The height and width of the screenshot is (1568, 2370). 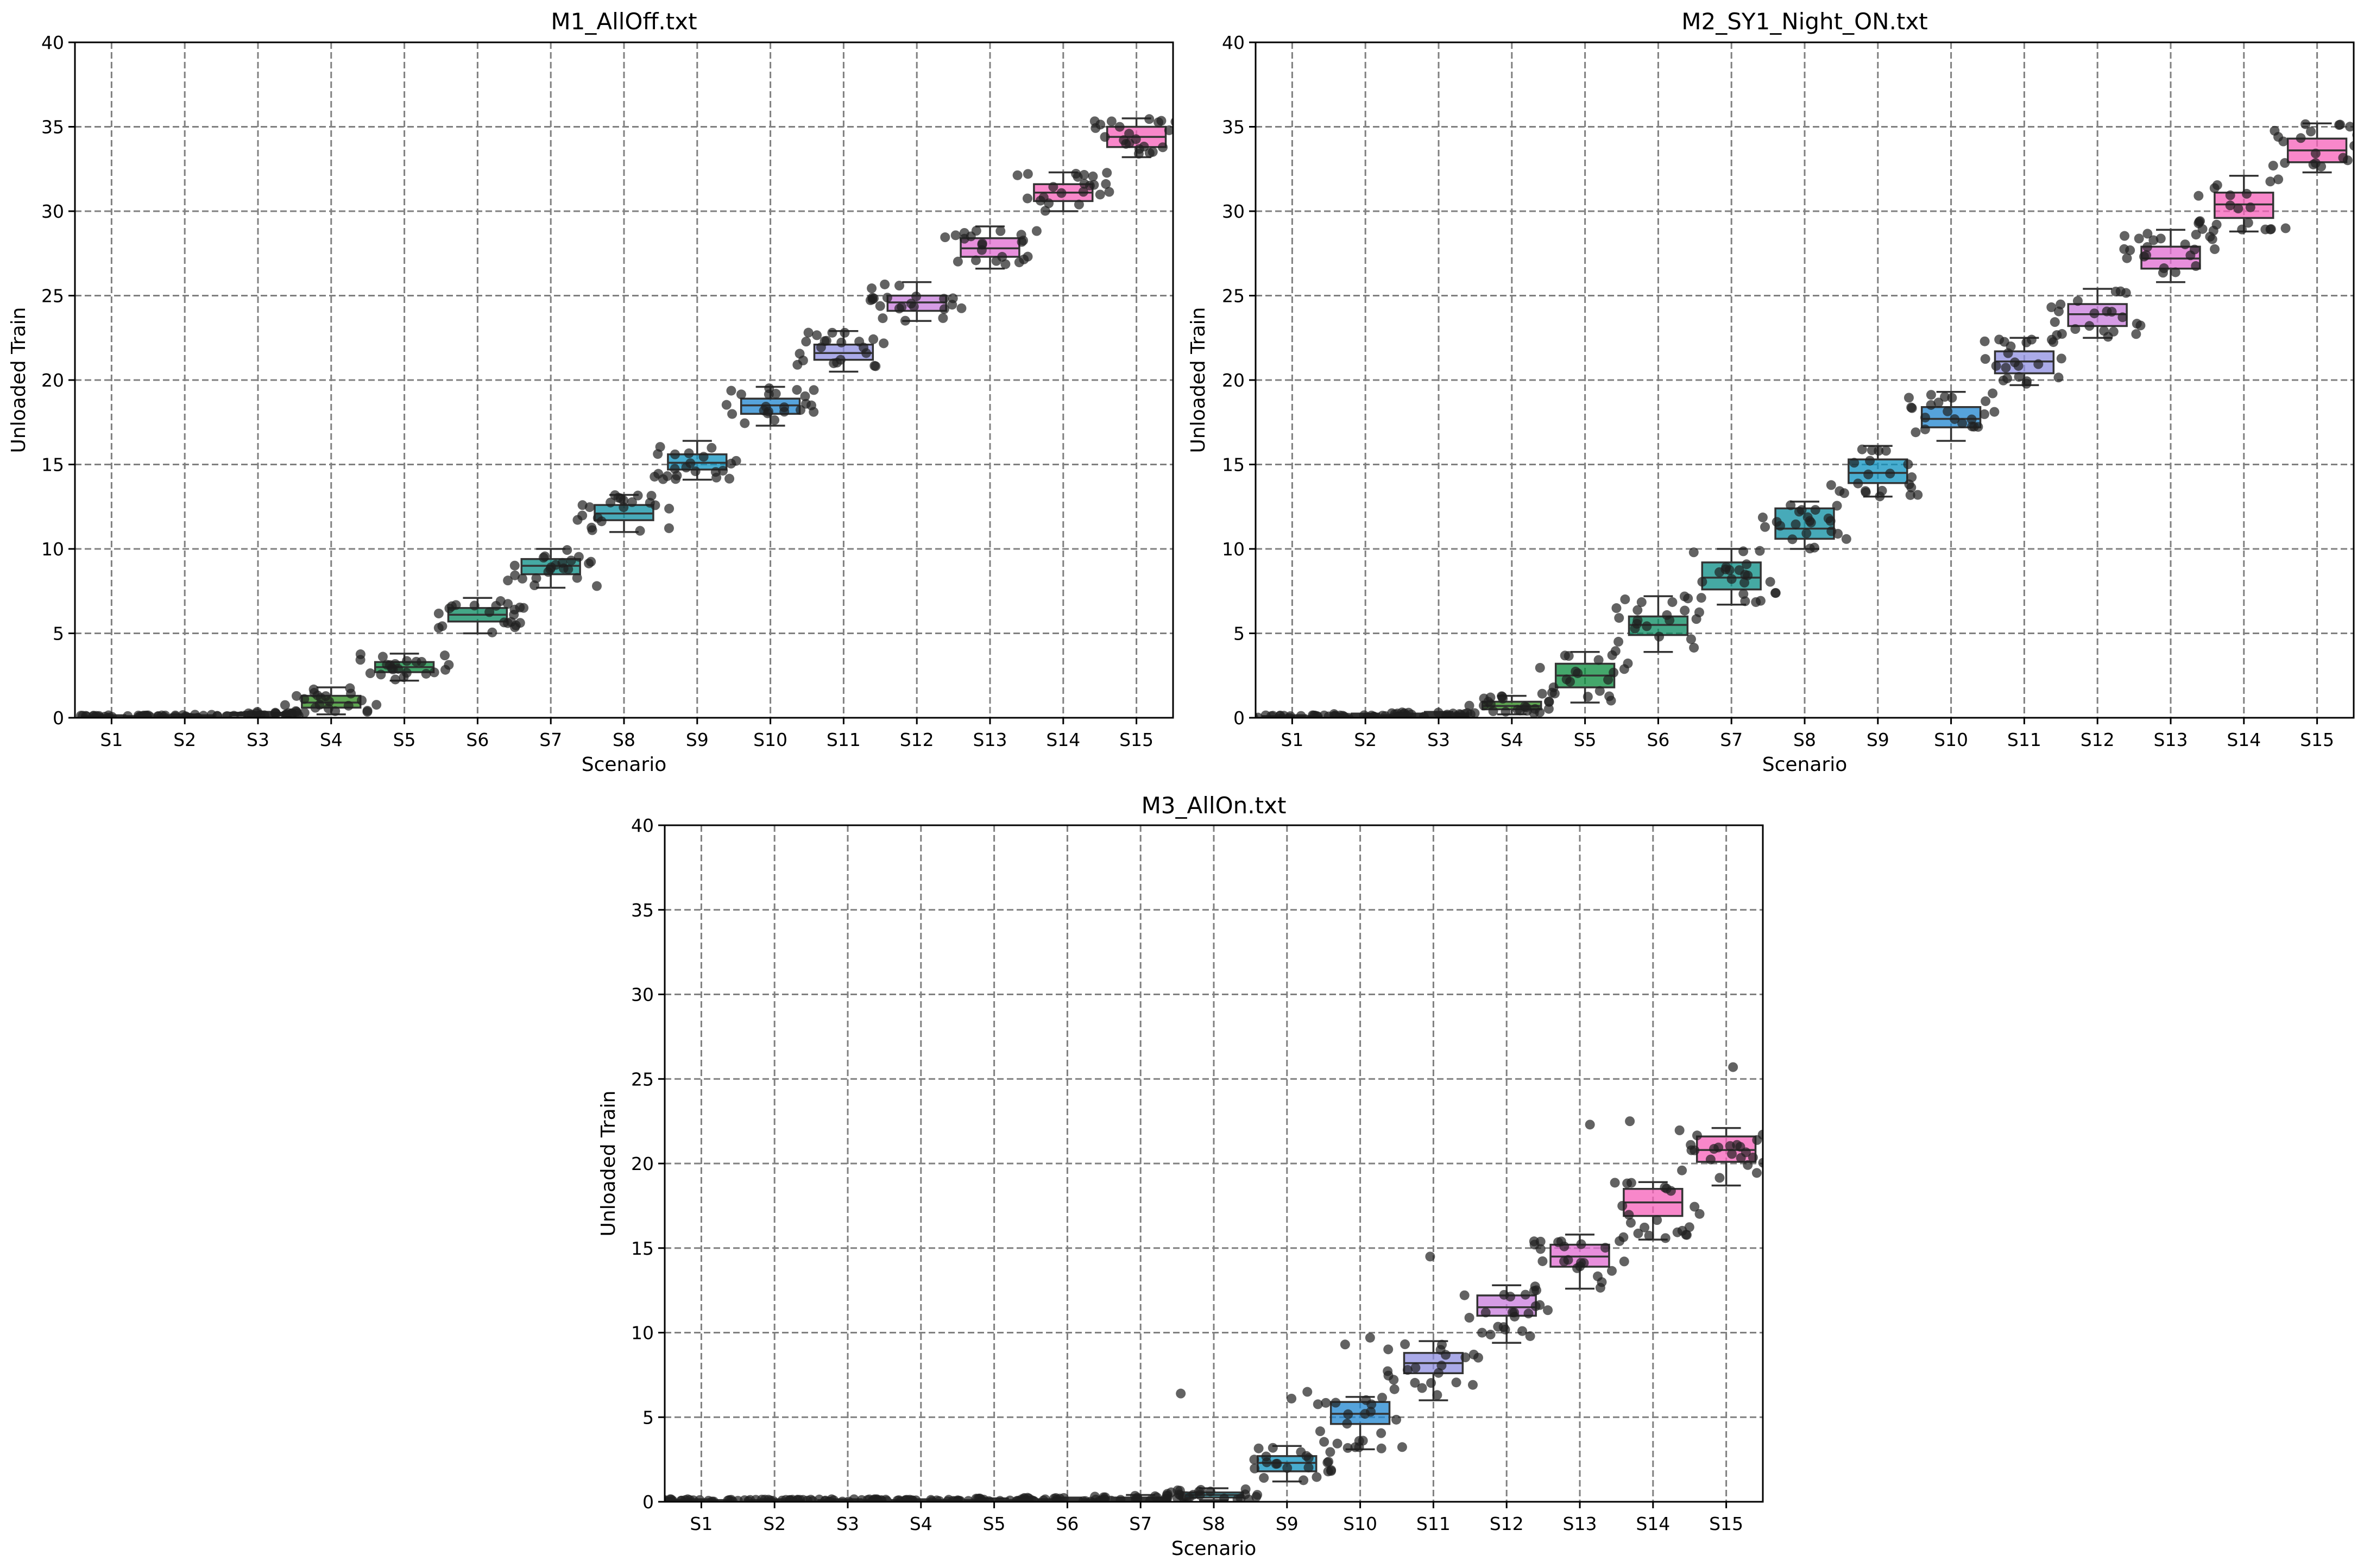 I want to click on x-tick-label: S2, so click(x=774, y=1523).